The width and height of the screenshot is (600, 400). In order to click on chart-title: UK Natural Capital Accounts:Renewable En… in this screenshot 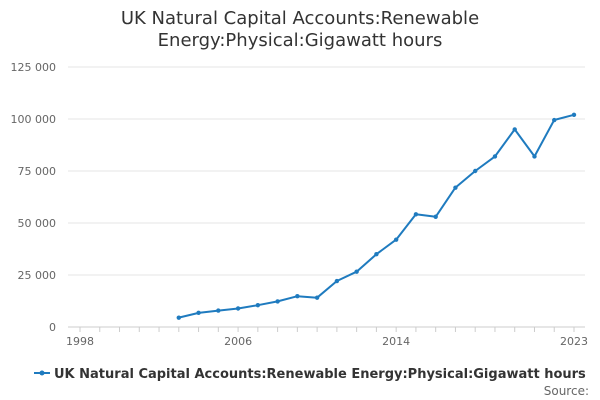, I will do `click(300, 29)`.